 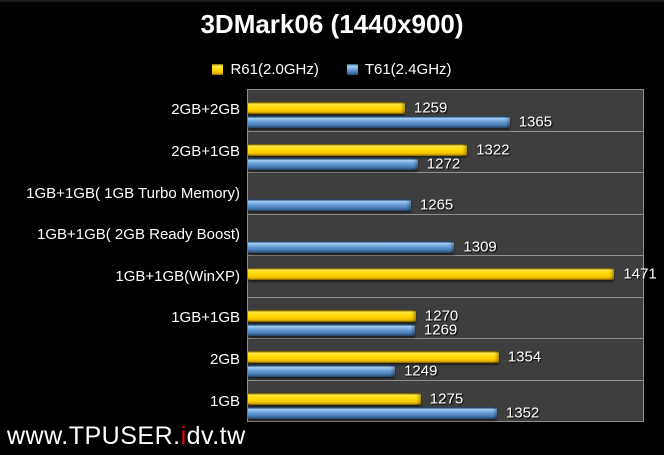 I want to click on bar-value-label: 1249, so click(x=421, y=371).